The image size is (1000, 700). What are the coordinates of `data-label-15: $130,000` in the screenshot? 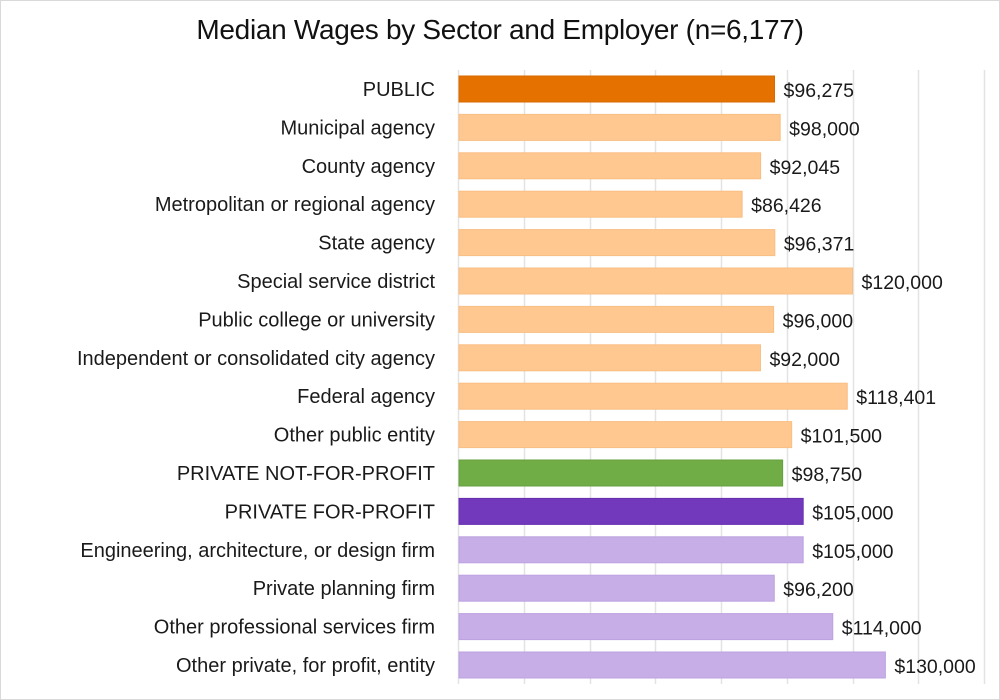 It's located at (934, 667).